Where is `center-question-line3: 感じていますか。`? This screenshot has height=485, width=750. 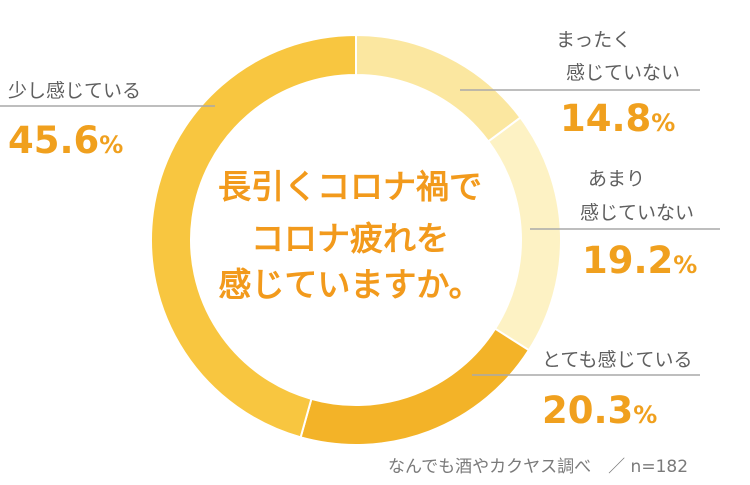
center-question-line3: 感じていますか。 is located at coordinates (350, 284).